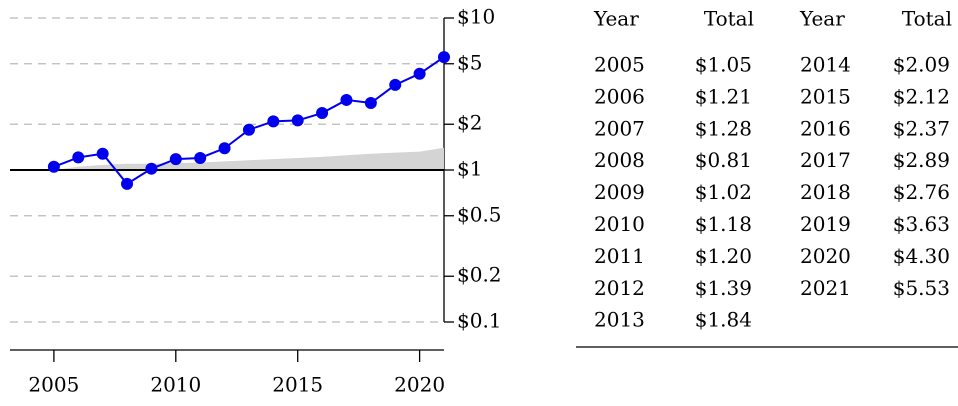  I want to click on table-cell: $1.28, so click(723, 128).